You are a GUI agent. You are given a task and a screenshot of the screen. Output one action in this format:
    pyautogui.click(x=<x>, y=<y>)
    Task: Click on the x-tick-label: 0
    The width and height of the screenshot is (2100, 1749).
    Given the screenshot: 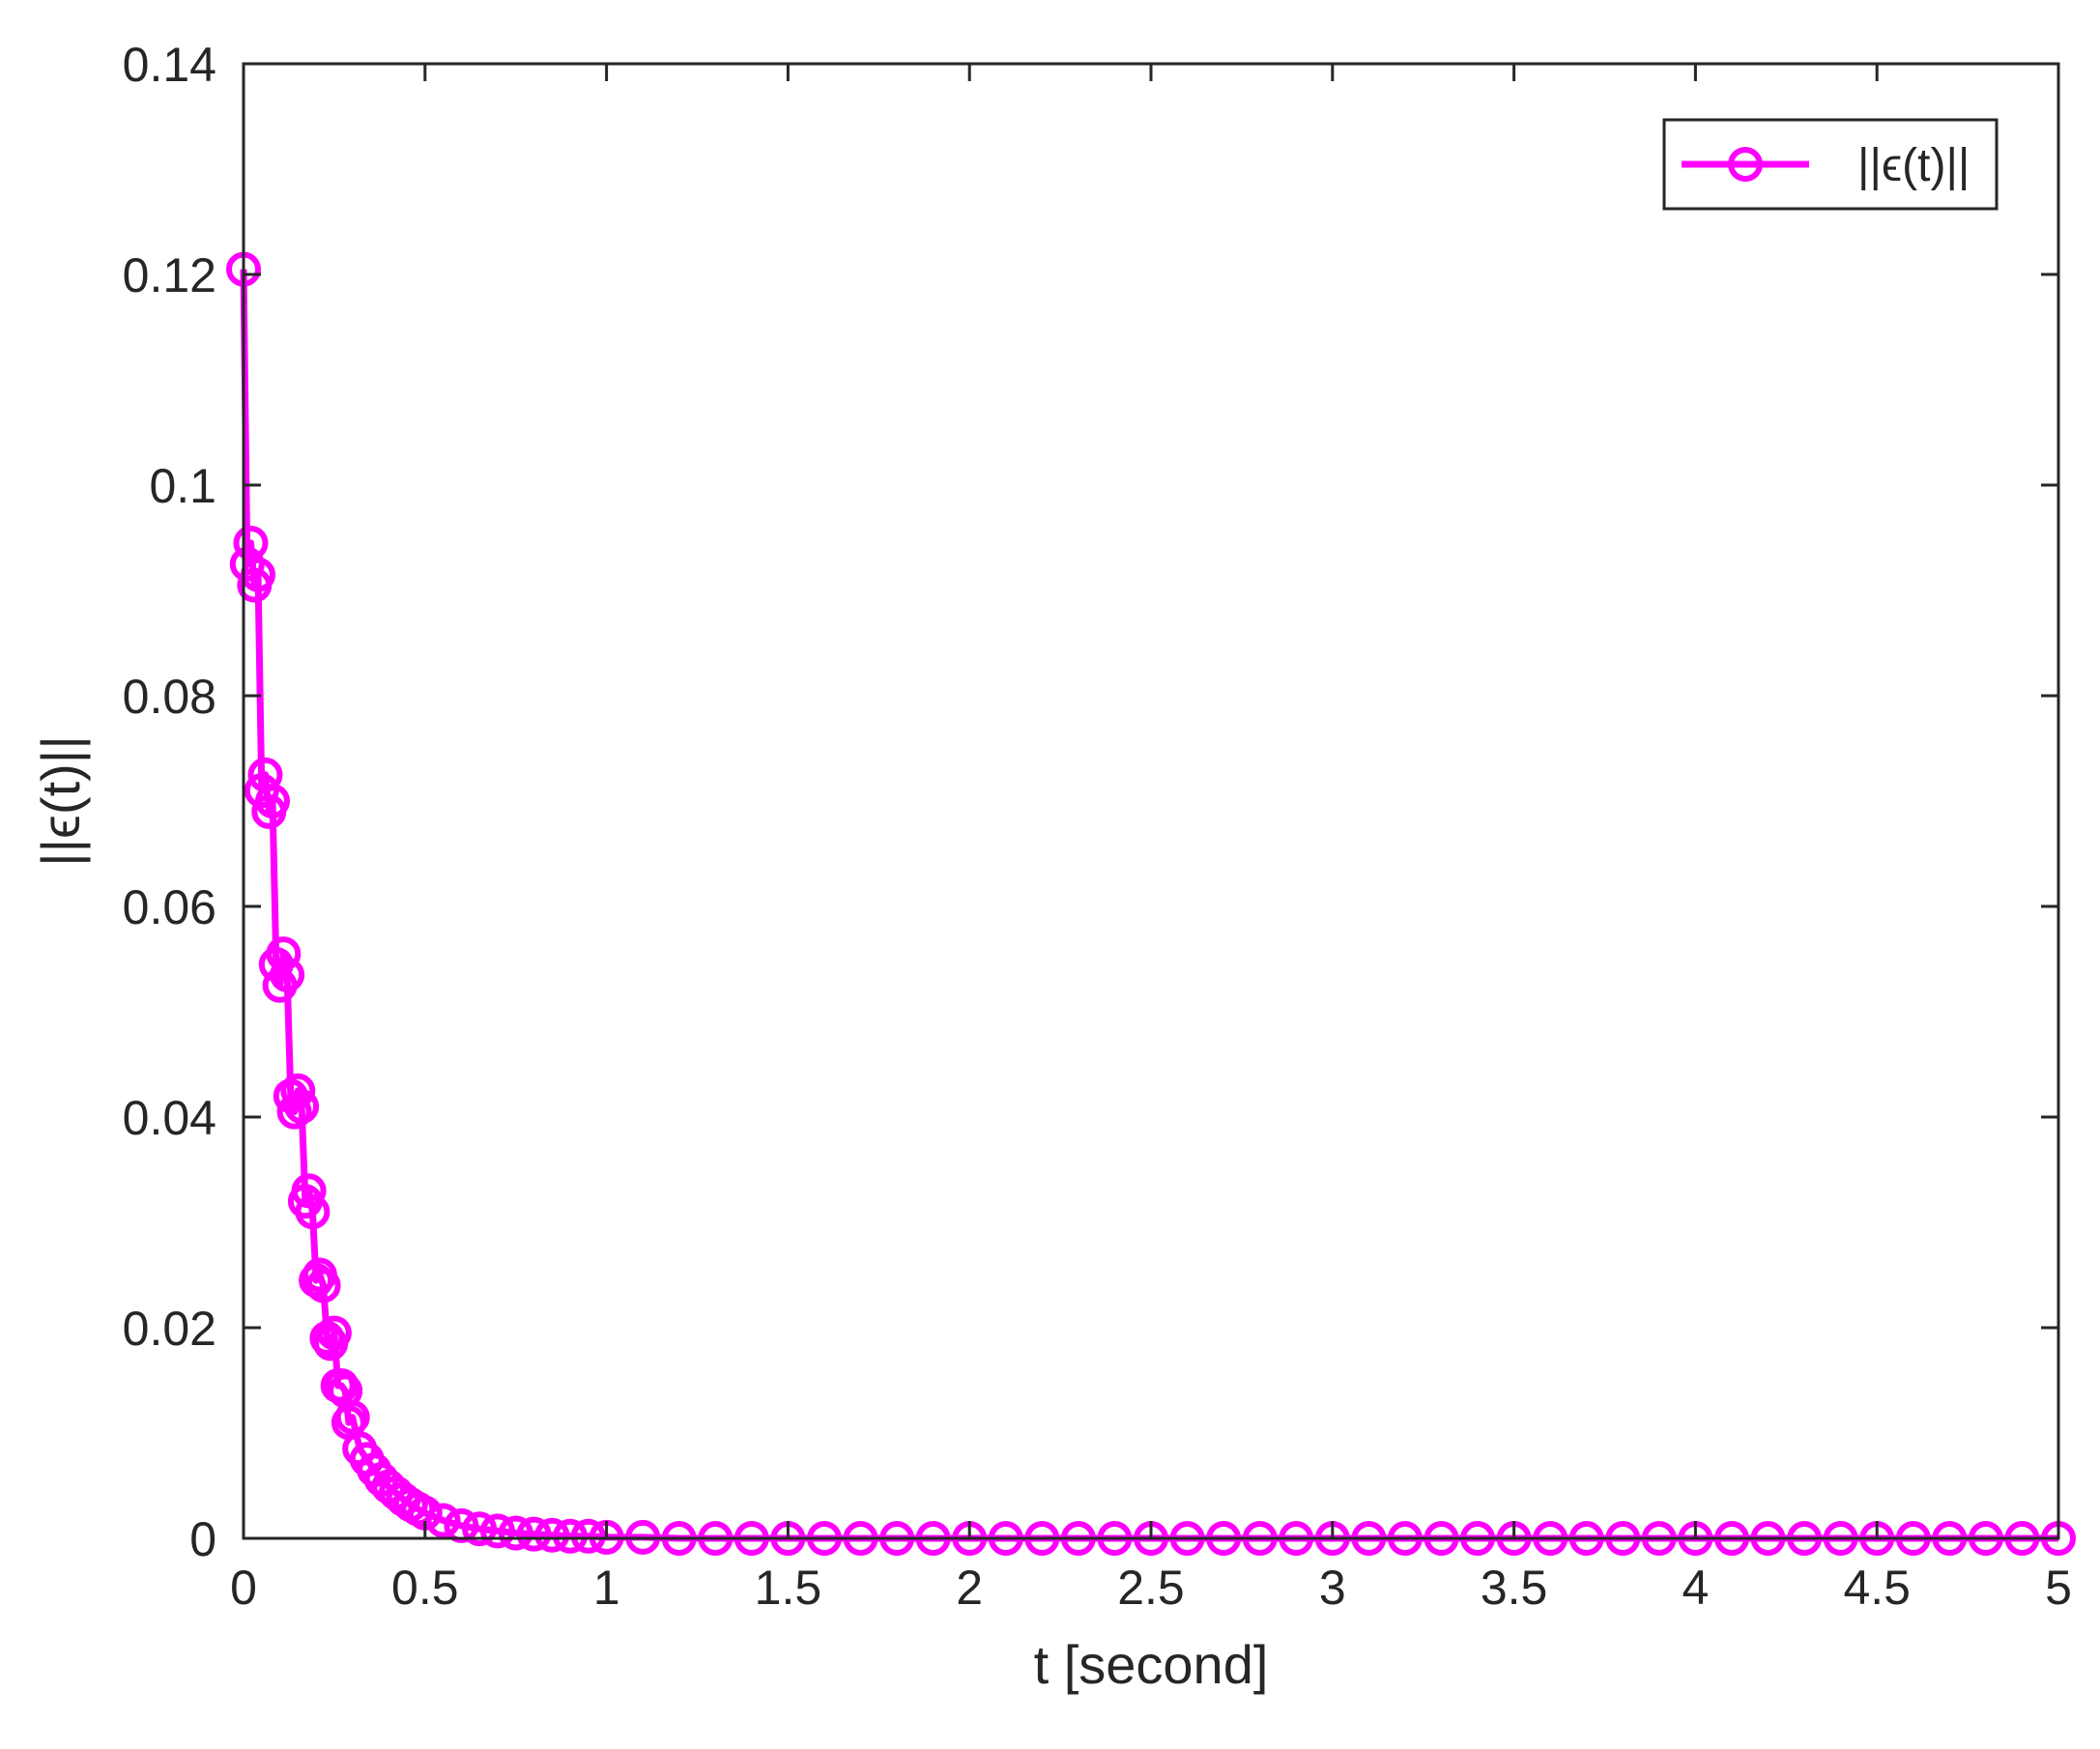 What is the action you would take?
    pyautogui.click(x=243, y=1588)
    